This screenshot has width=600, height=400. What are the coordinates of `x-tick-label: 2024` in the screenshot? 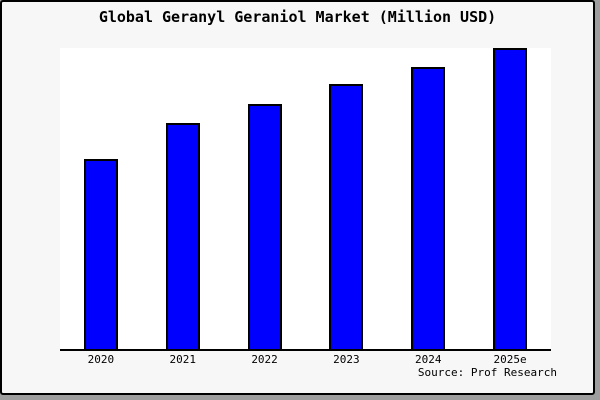 It's located at (428, 359).